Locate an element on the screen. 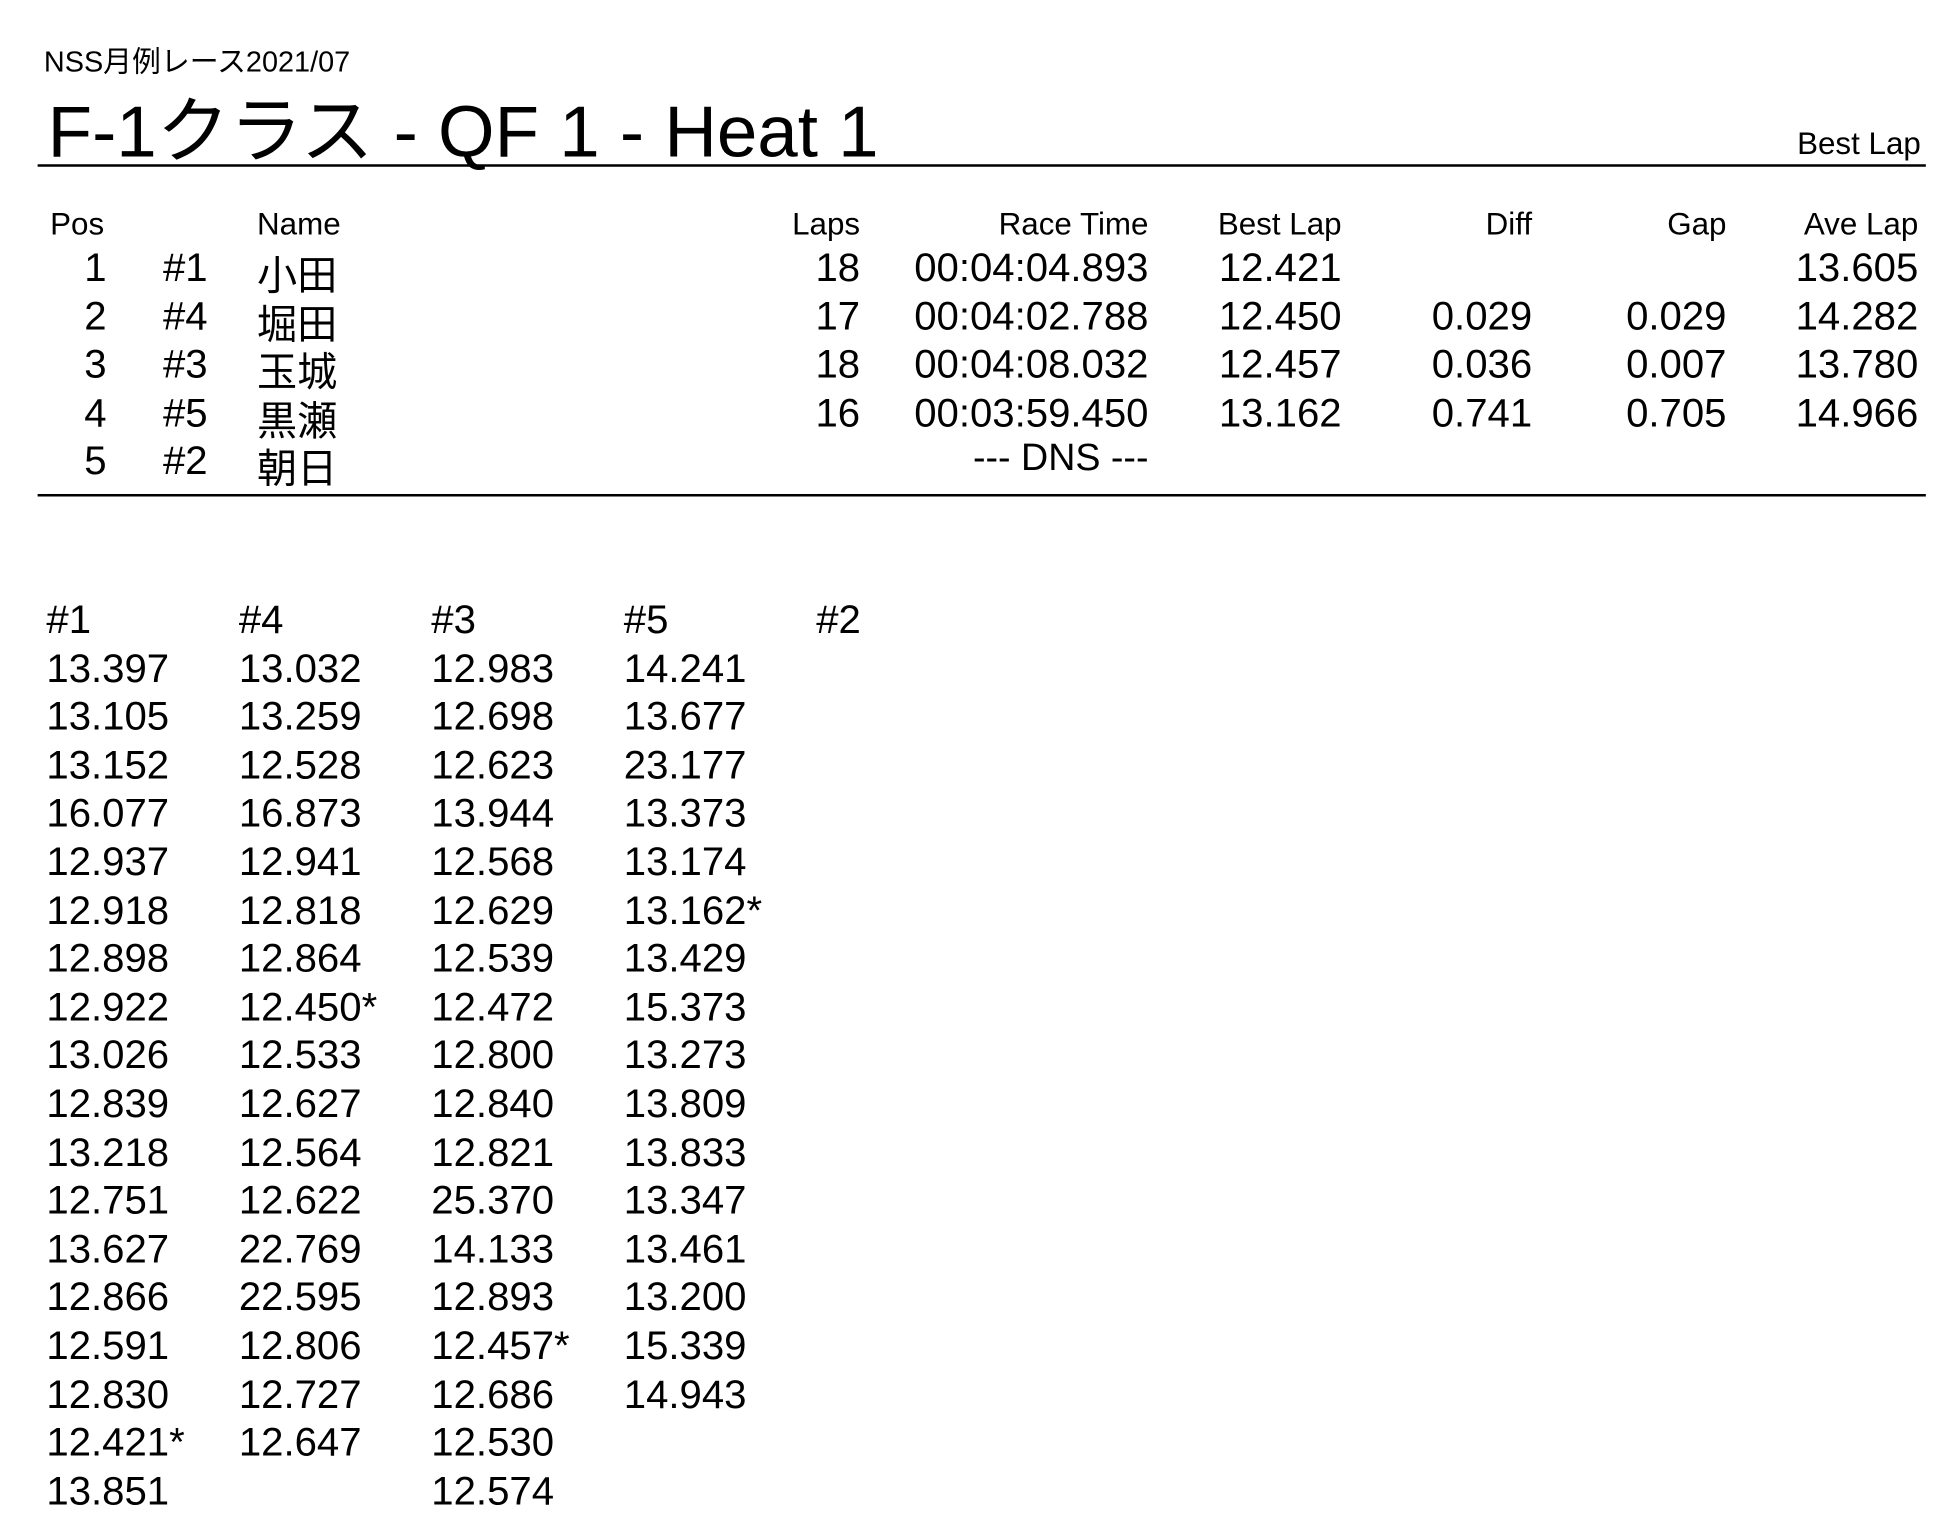 The height and width of the screenshot is (1536, 1956). lap-time: 13.032 is located at coordinates (300, 668).